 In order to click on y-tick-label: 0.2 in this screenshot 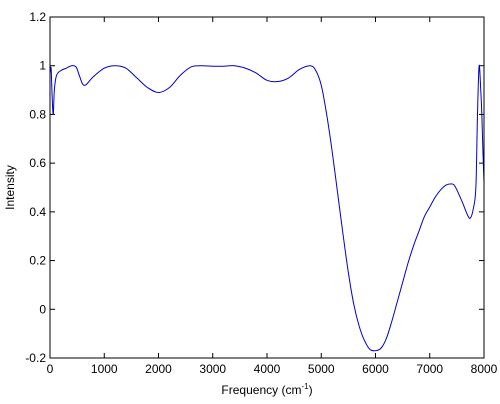, I will do `click(37, 261)`.